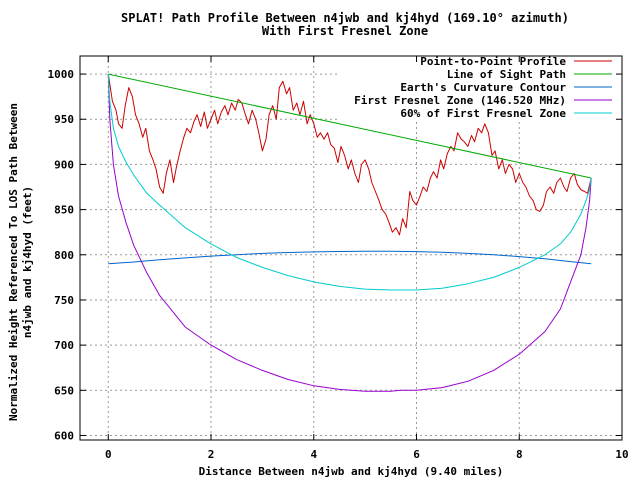 The width and height of the screenshot is (640, 480). What do you see at coordinates (64, 435) in the screenshot?
I see `y-tick-label: 600` at bounding box center [64, 435].